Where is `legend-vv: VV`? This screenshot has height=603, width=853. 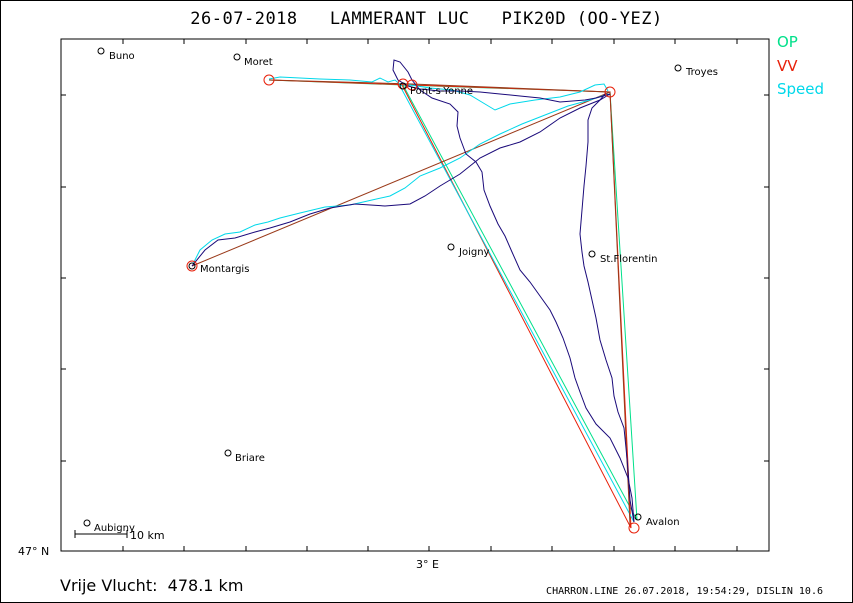 legend-vv: VV is located at coordinates (787, 66).